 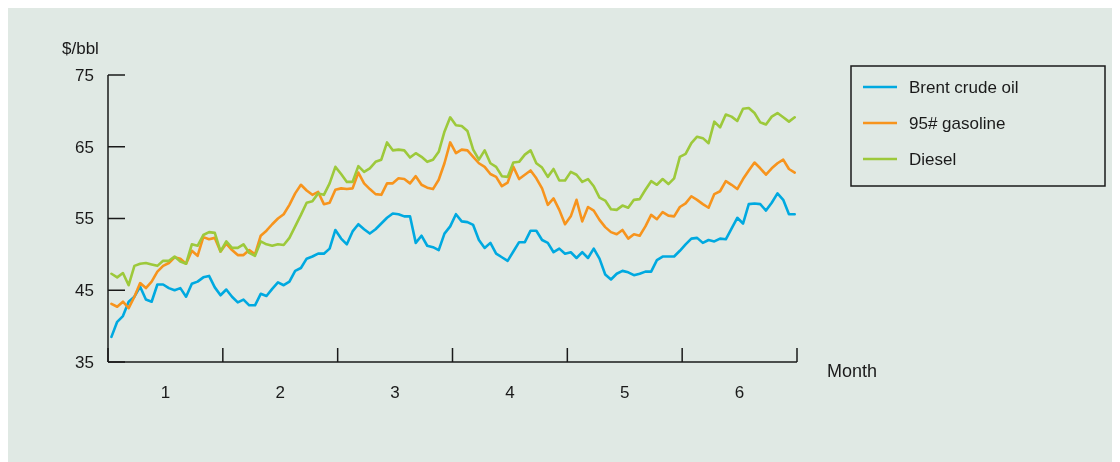 I want to click on y-axis-title: $/bbl, so click(x=80, y=48).